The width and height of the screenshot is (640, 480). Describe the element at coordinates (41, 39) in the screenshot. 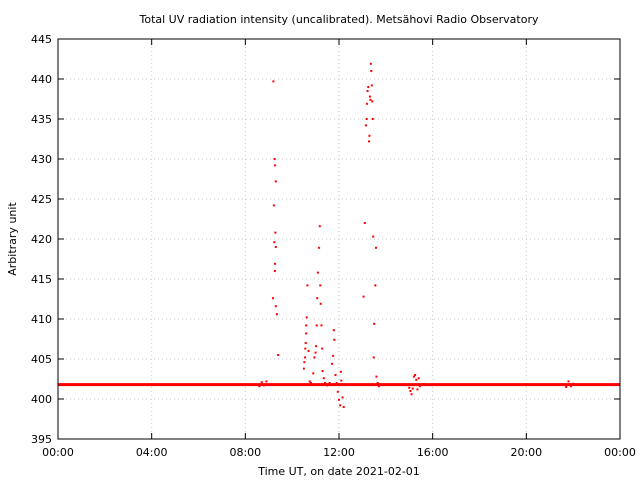

I see `y-tick-label: 445` at that location.